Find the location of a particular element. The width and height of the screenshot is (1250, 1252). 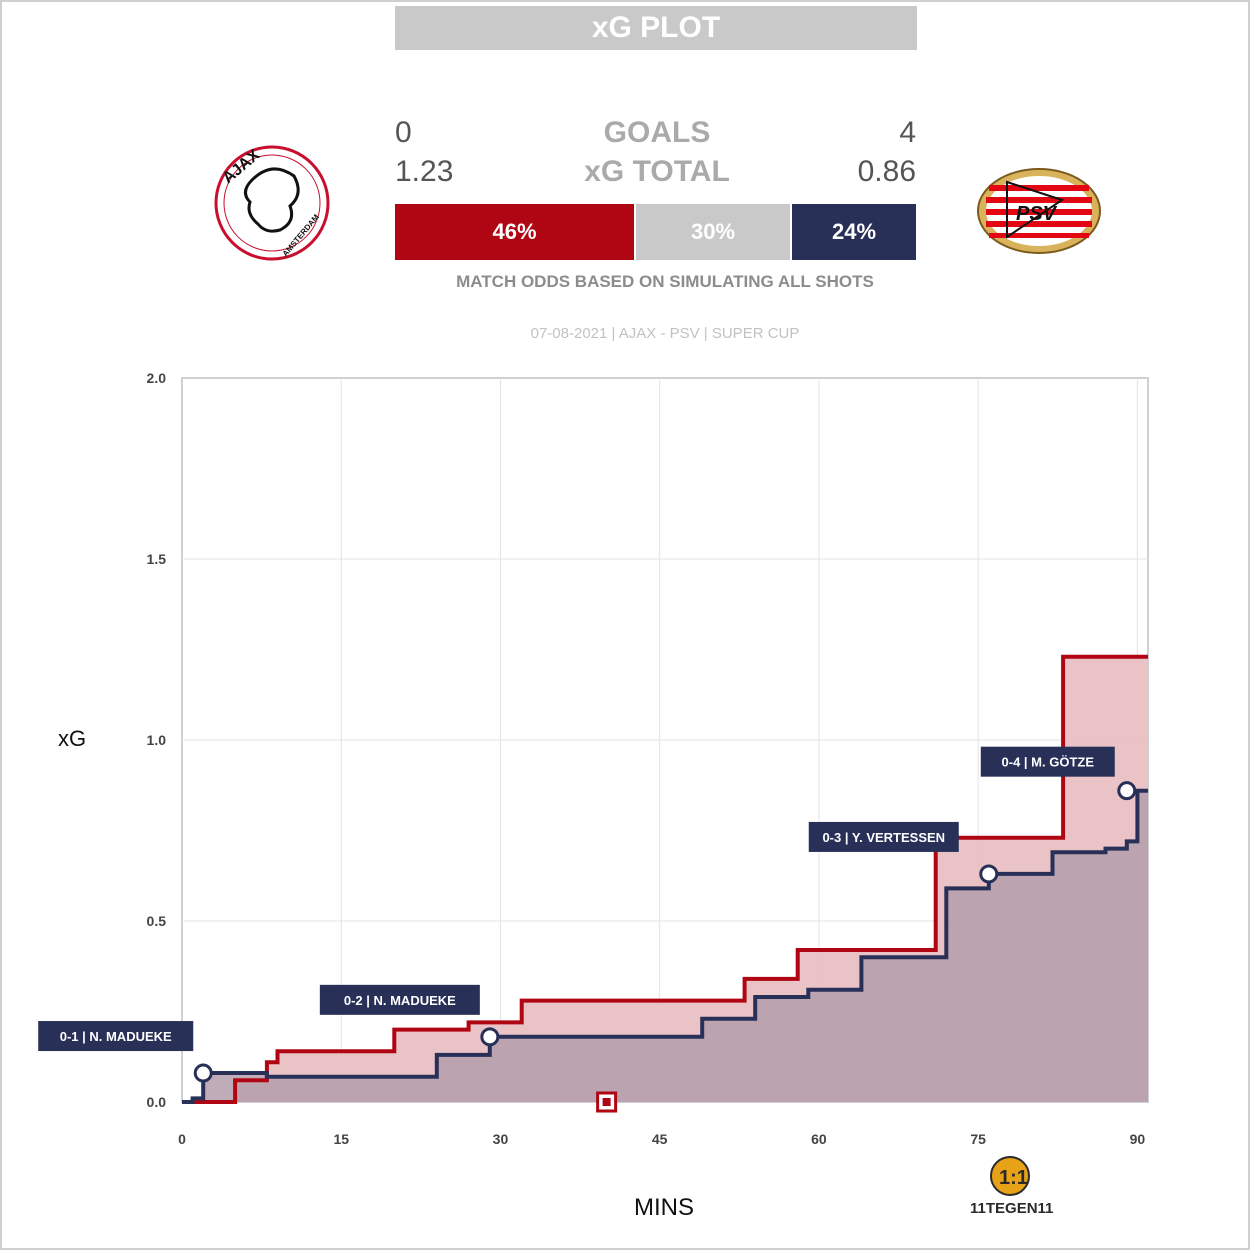

x-tick-label: 45 is located at coordinates (660, 1139).